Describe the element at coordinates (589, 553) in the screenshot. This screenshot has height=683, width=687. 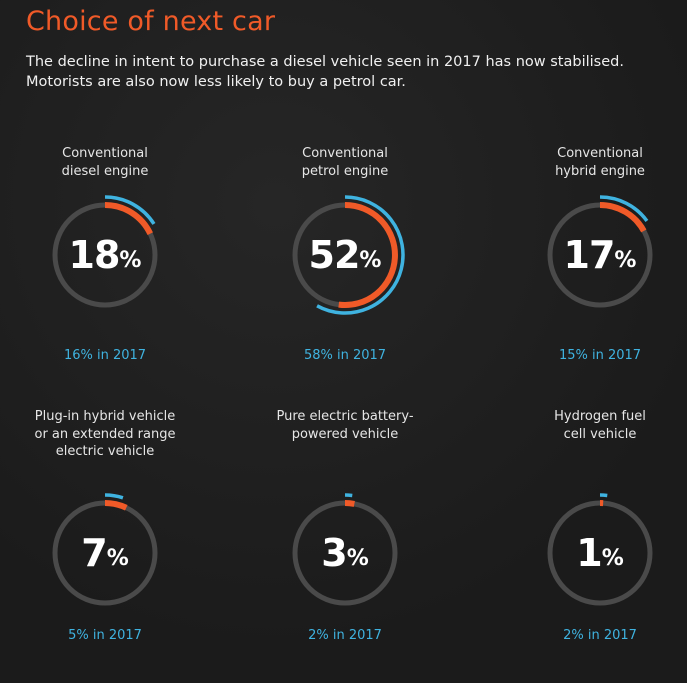
I see `donut-value-number: 1` at that location.